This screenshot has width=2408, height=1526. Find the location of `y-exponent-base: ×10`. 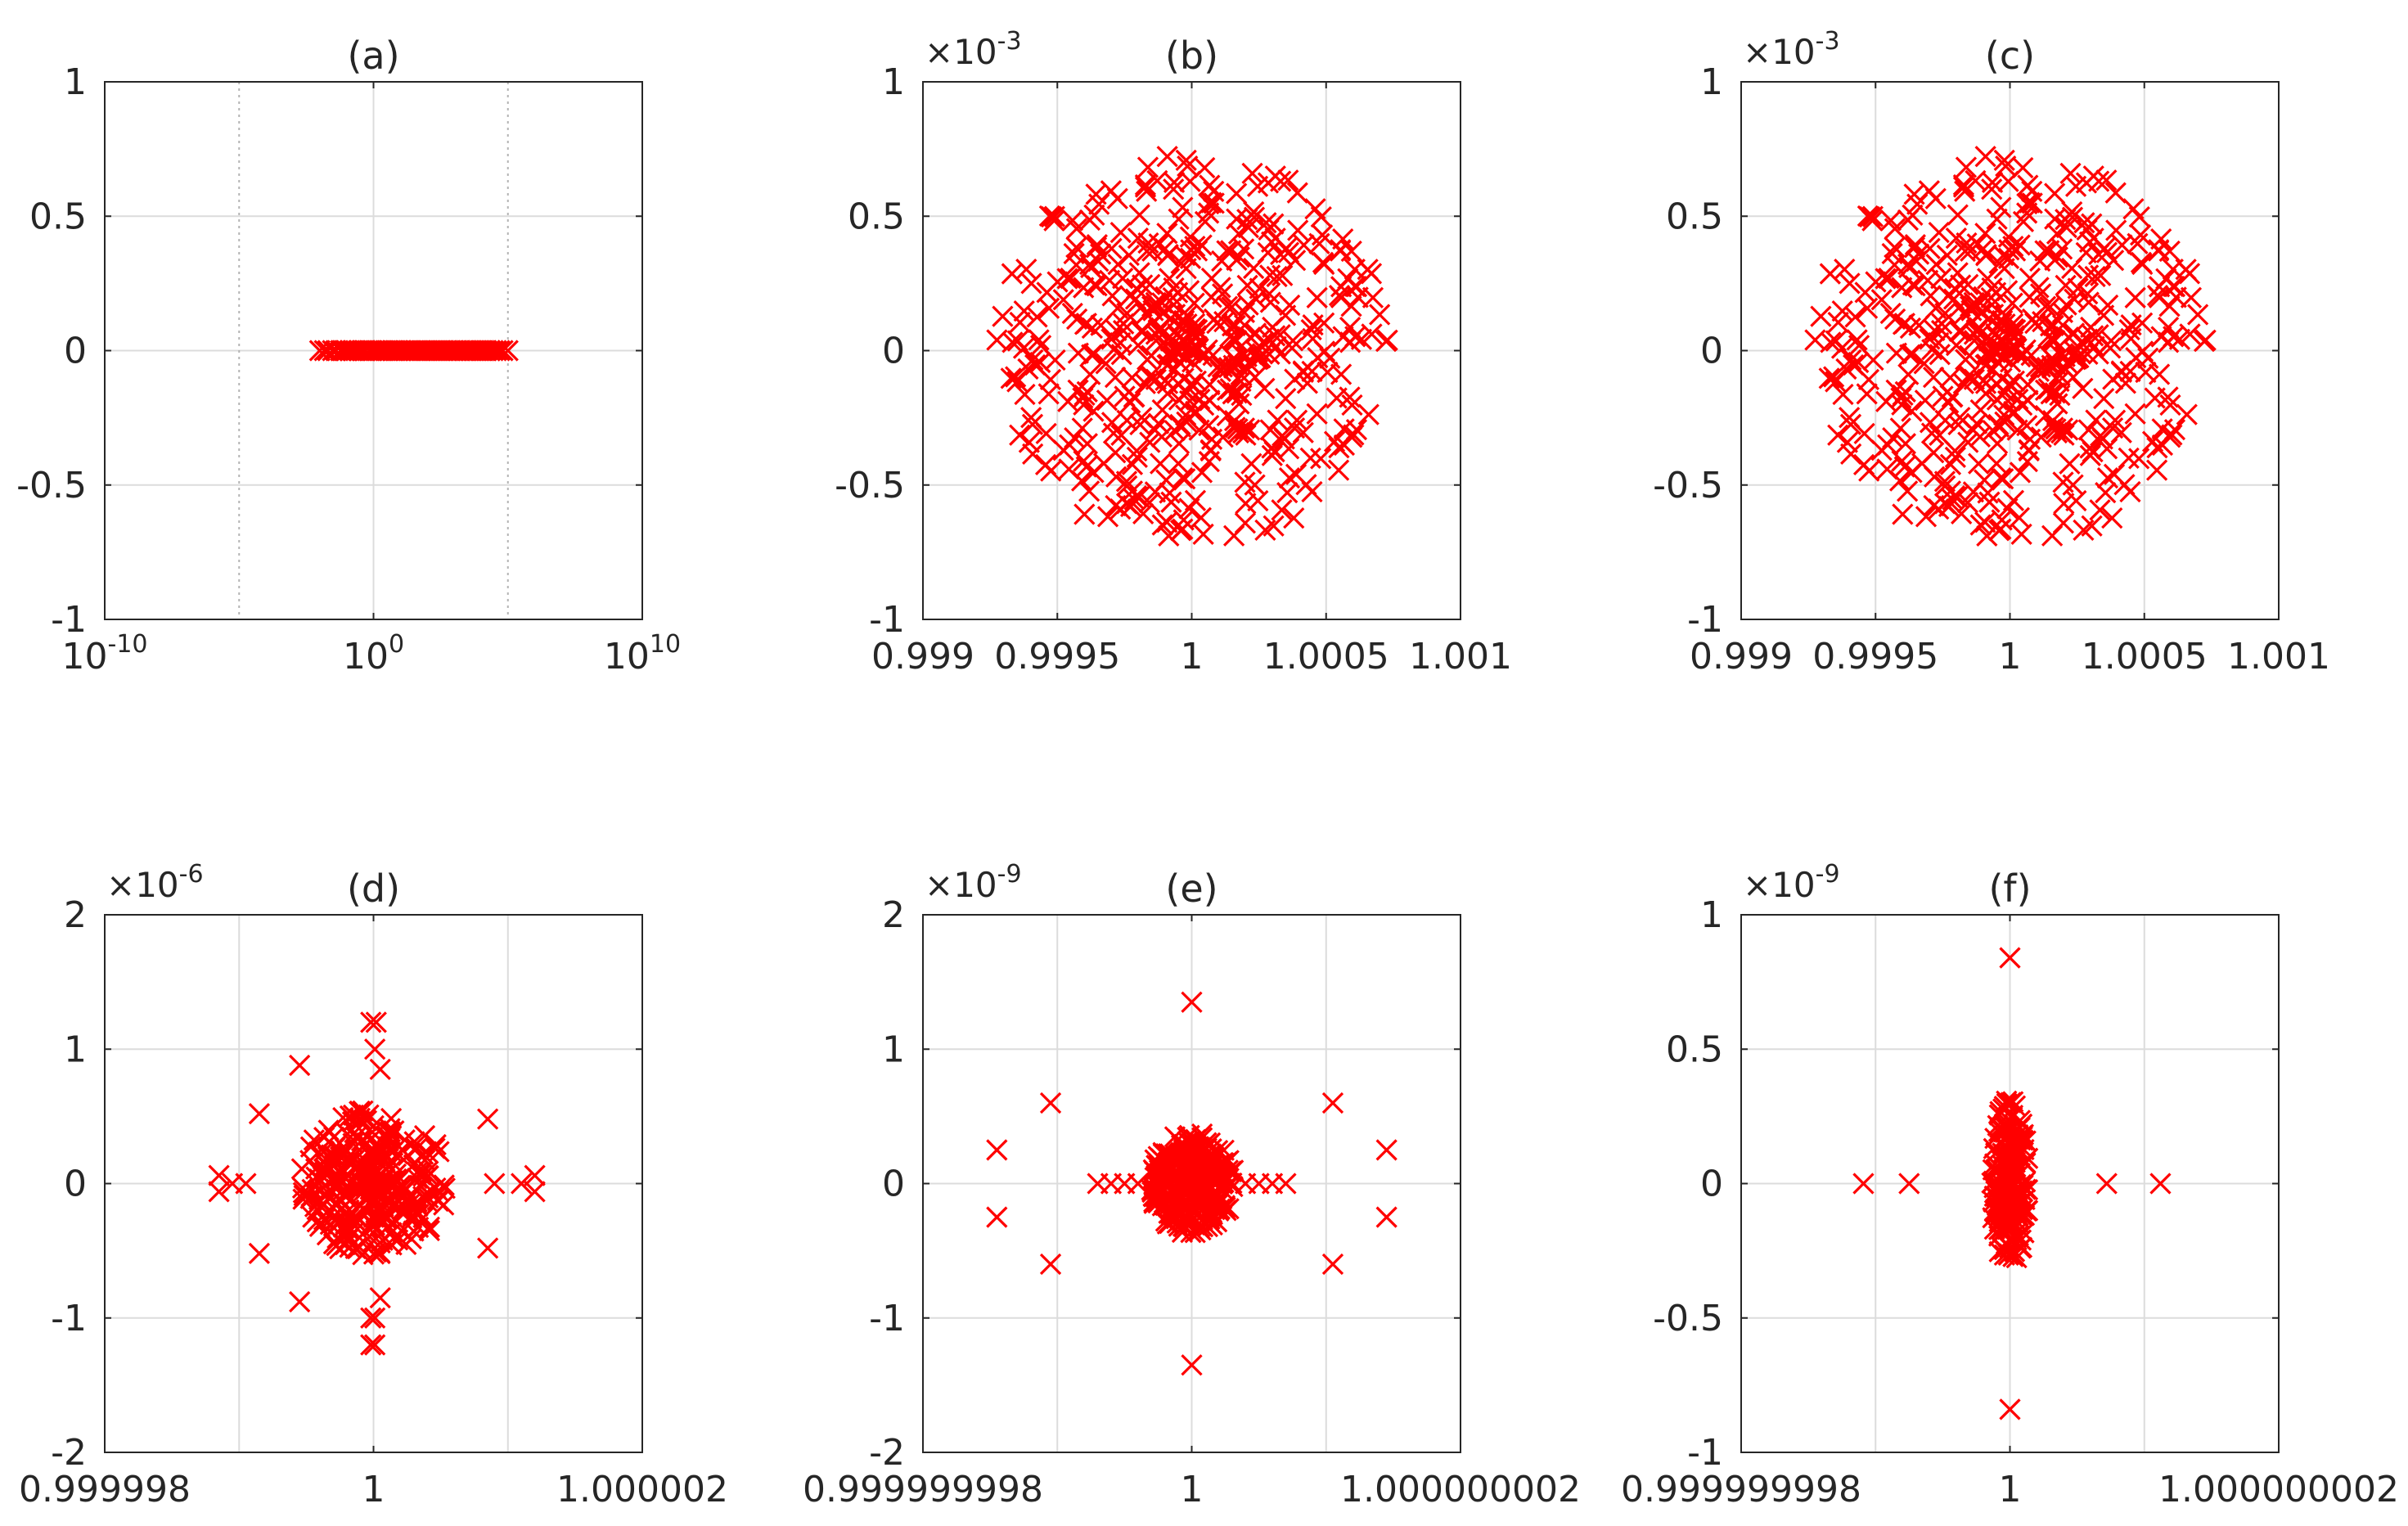

y-exponent-base: ×10 is located at coordinates (142, 885).